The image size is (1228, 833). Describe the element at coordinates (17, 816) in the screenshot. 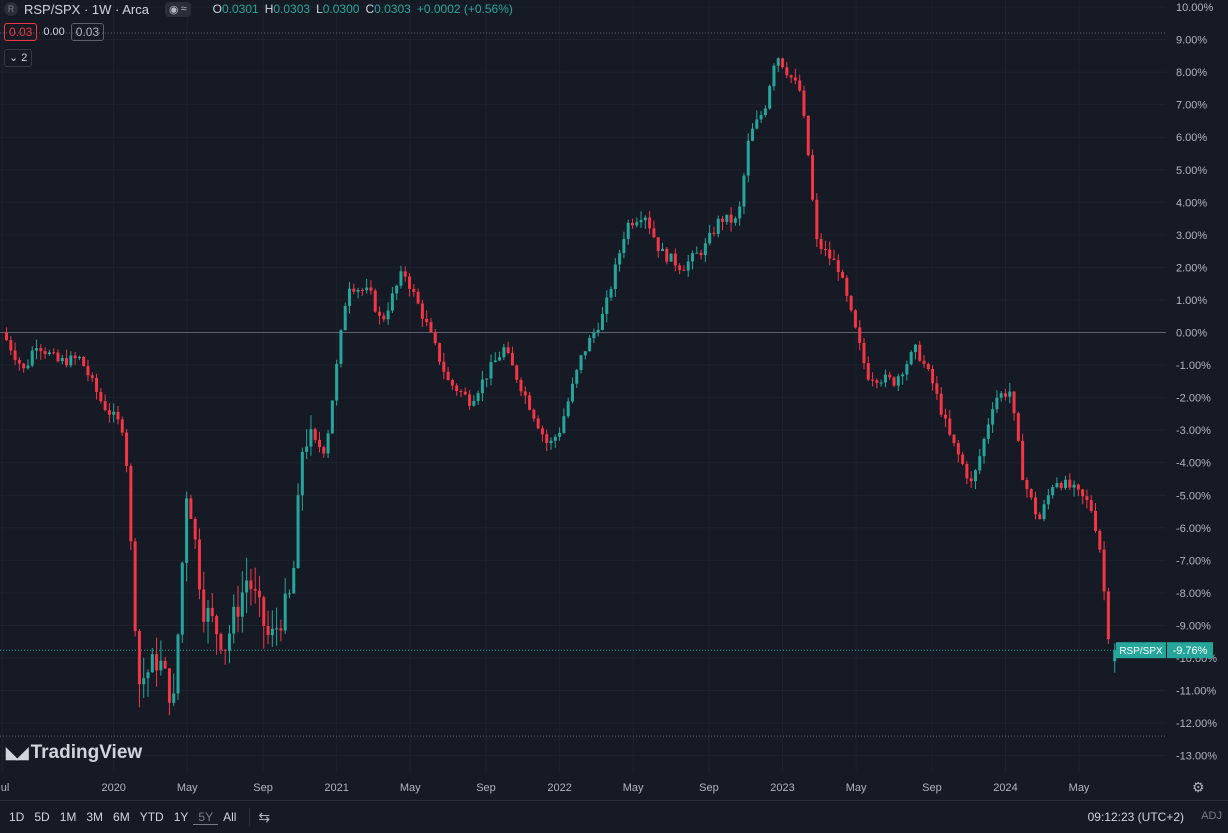

I see `timeframe-1d: 1D` at that location.